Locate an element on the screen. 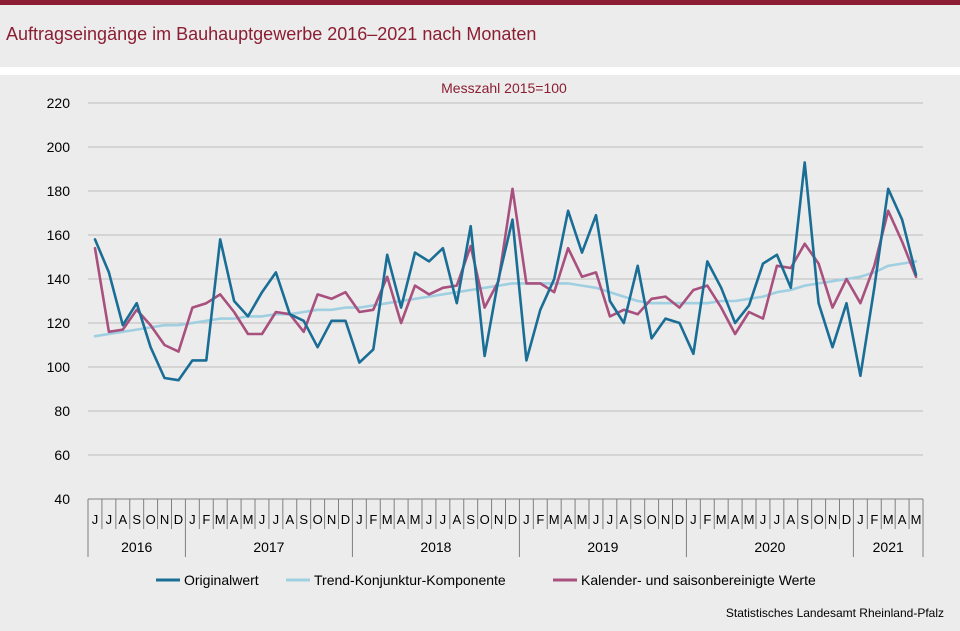 The height and width of the screenshot is (631, 960). legend-label: Trend-Konjunktur-Komponente is located at coordinates (410, 580).